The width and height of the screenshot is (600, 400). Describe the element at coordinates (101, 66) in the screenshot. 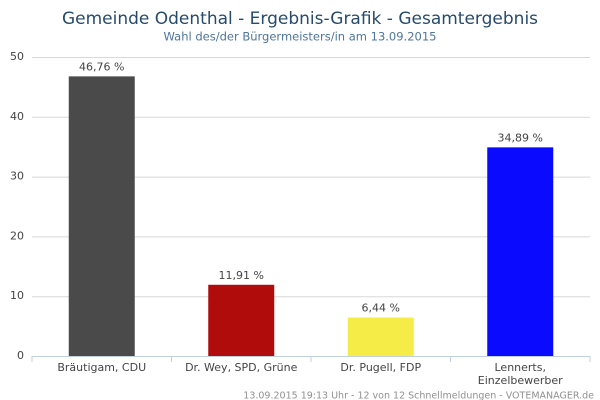

I see `value-label: 46,76 %` at that location.